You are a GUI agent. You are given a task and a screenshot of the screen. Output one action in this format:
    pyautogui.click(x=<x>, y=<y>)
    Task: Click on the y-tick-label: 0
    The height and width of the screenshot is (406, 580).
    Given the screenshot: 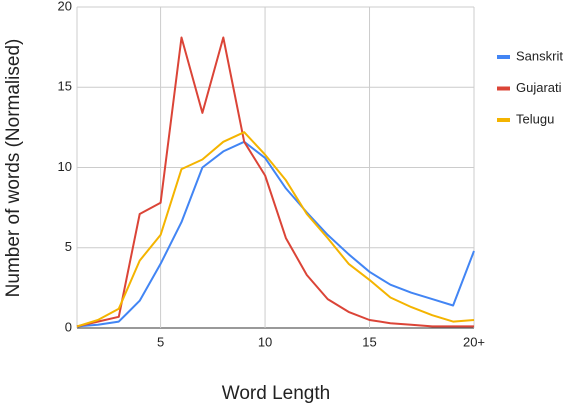 What is the action you would take?
    pyautogui.click(x=68, y=326)
    